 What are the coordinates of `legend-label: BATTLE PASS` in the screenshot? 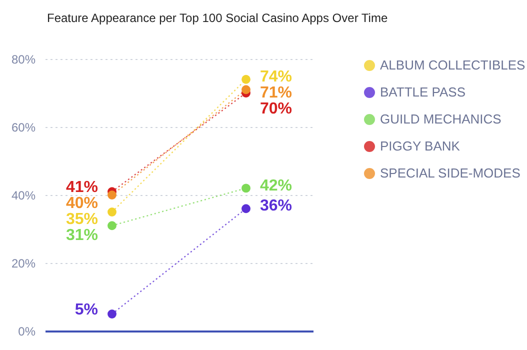 It's located at (423, 92).